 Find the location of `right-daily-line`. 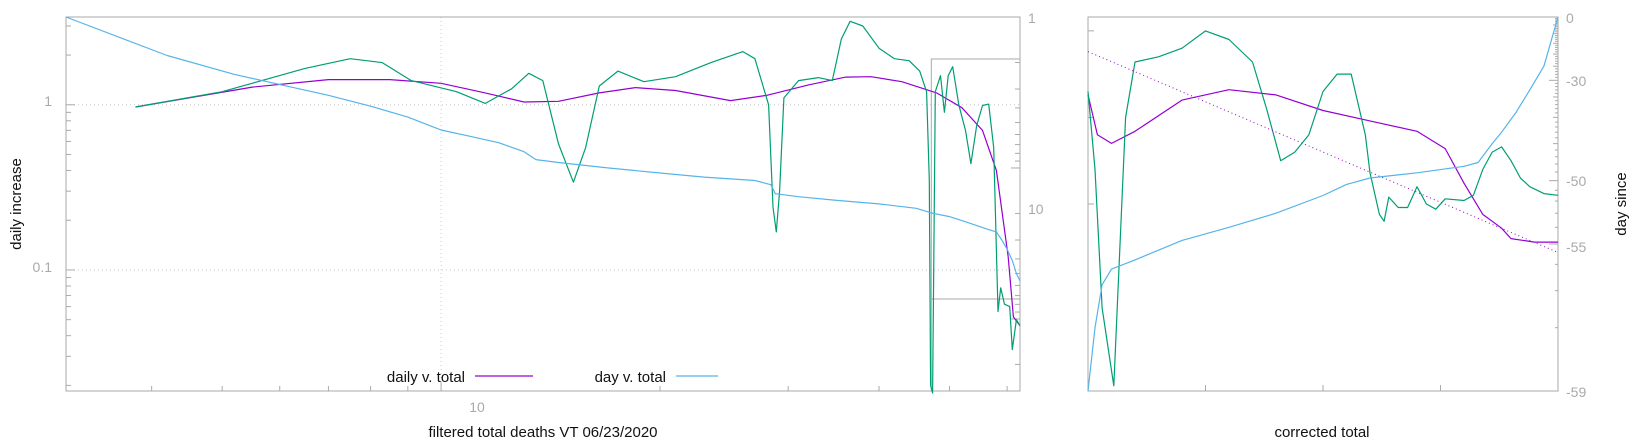

right-daily-line is located at coordinates (1322, 166).